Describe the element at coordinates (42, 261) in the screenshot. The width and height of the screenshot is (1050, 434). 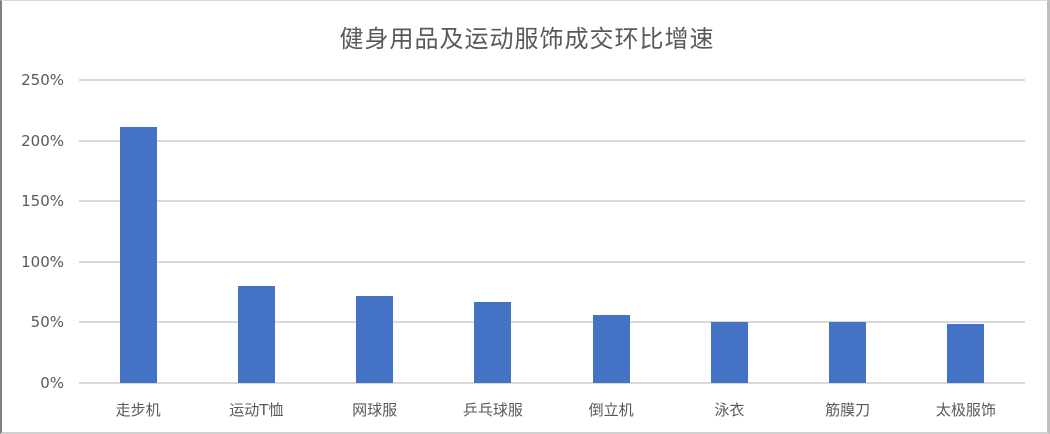
I see `y-tick-label: 100%` at that location.